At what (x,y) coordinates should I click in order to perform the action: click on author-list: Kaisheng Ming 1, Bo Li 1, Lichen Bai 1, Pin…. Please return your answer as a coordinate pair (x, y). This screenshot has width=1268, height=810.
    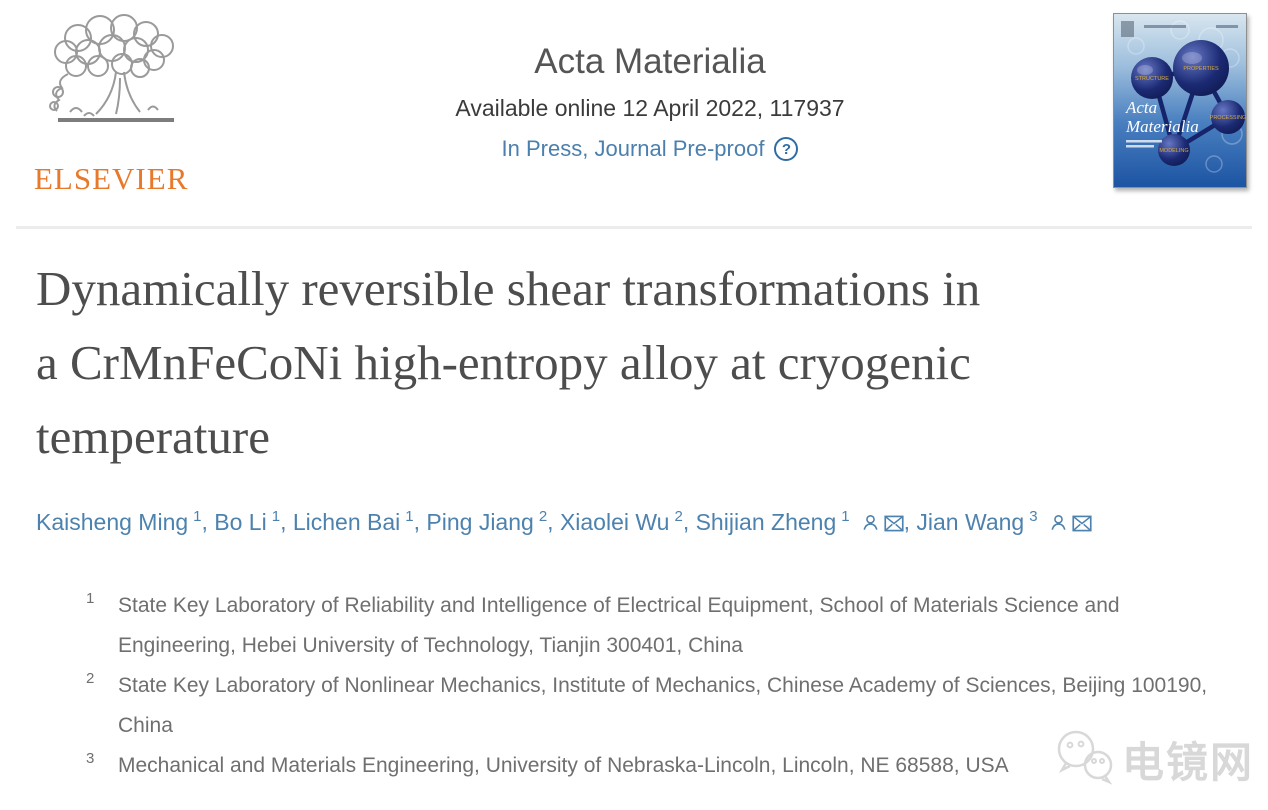
    Looking at the image, I should click on (641, 522).